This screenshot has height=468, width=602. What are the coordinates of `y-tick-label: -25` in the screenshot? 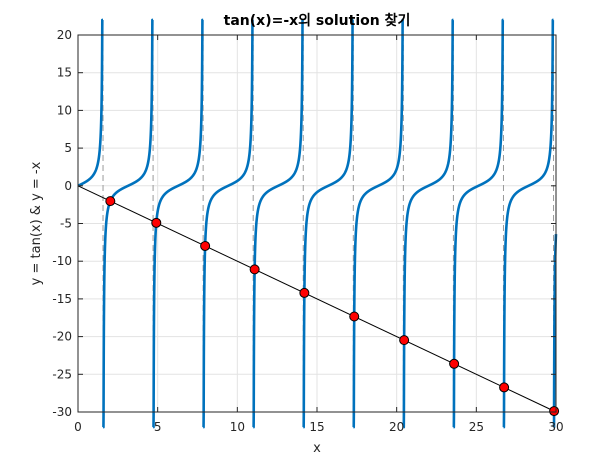 It's located at (62, 374).